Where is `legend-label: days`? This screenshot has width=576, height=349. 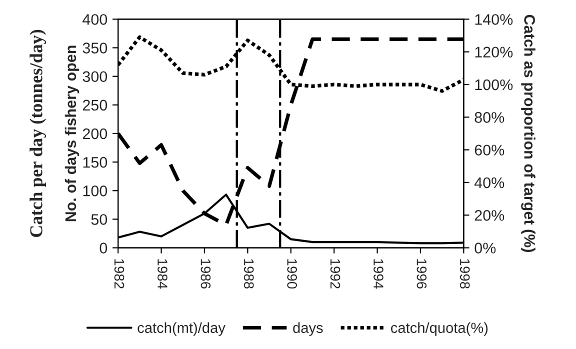 legend-label: days is located at coordinates (308, 329).